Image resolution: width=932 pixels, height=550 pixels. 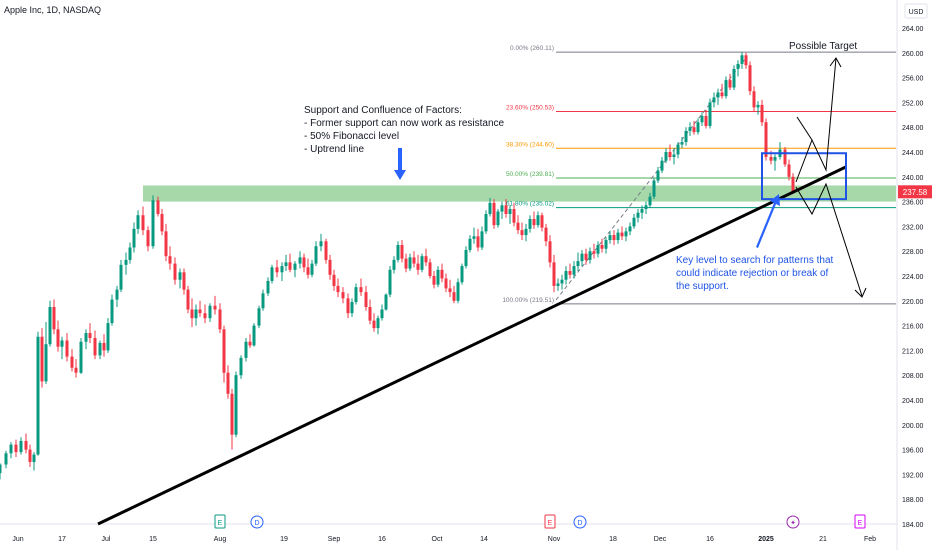 What do you see at coordinates (804, 176) in the screenshot?
I see `key-level-box` at bounding box center [804, 176].